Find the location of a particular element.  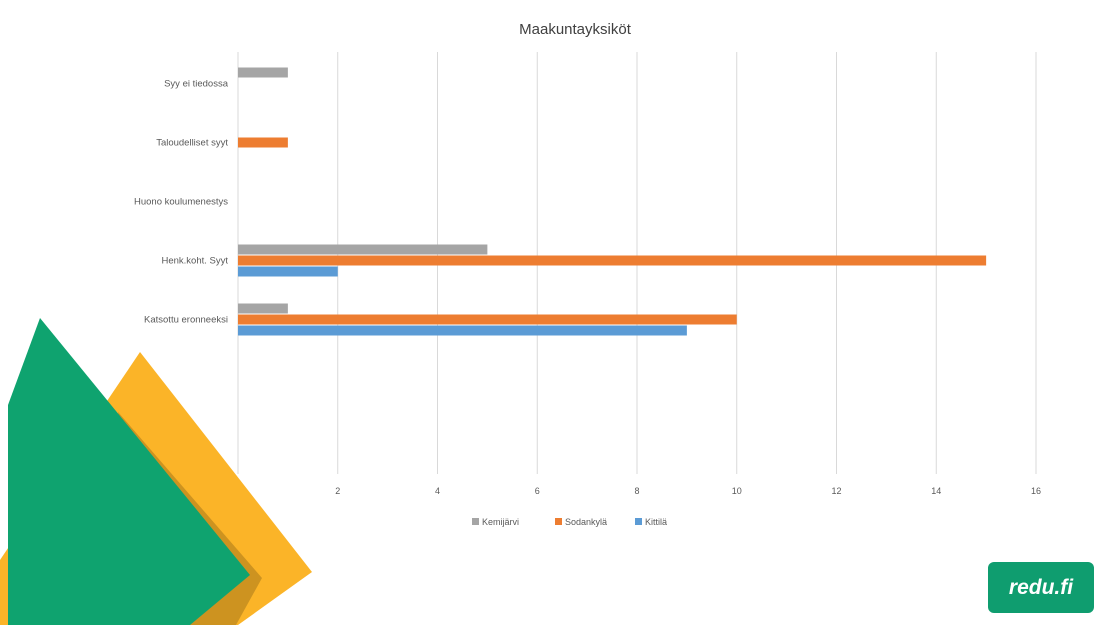

category-label: Syy ei tiedossa is located at coordinates (196, 84).